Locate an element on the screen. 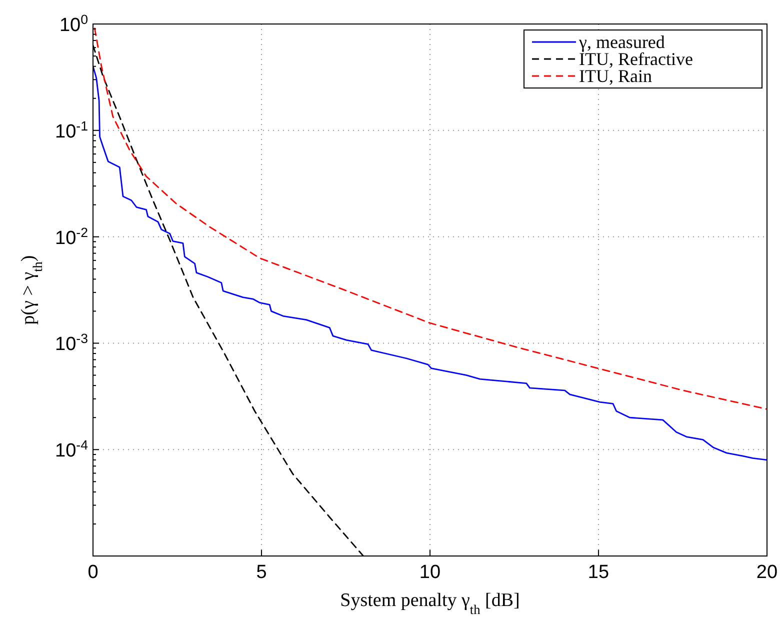 The image size is (783, 619). x-tick-label: 5 is located at coordinates (261, 572).